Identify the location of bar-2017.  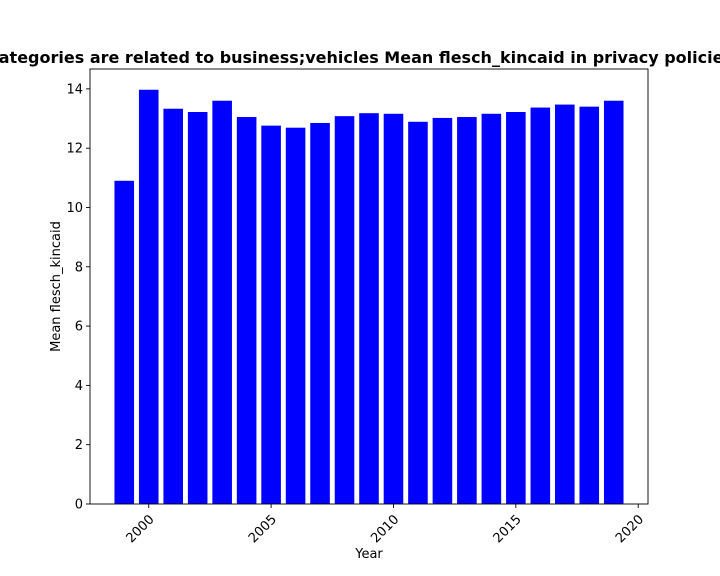
(565, 304).